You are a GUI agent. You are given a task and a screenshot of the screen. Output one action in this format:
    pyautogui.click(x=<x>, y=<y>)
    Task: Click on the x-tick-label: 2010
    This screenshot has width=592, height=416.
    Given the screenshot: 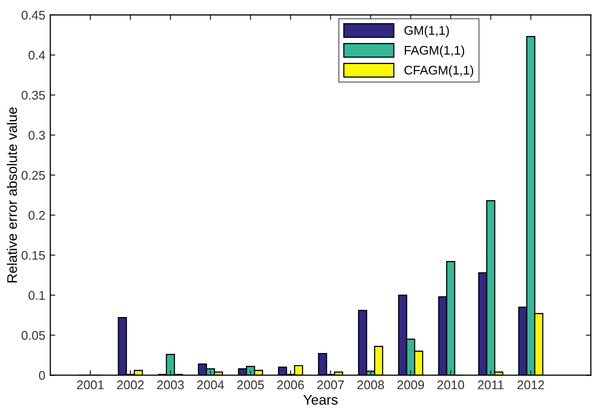 What is the action you would take?
    pyautogui.click(x=450, y=385)
    